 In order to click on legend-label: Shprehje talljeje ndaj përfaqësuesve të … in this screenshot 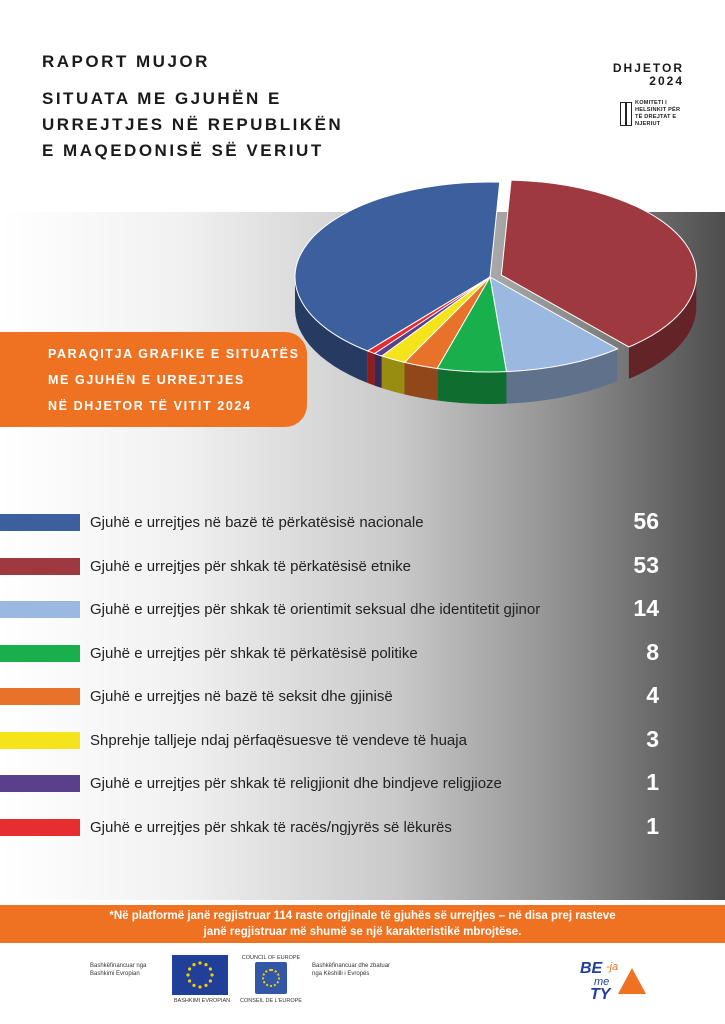, I will do `click(278, 740)`.